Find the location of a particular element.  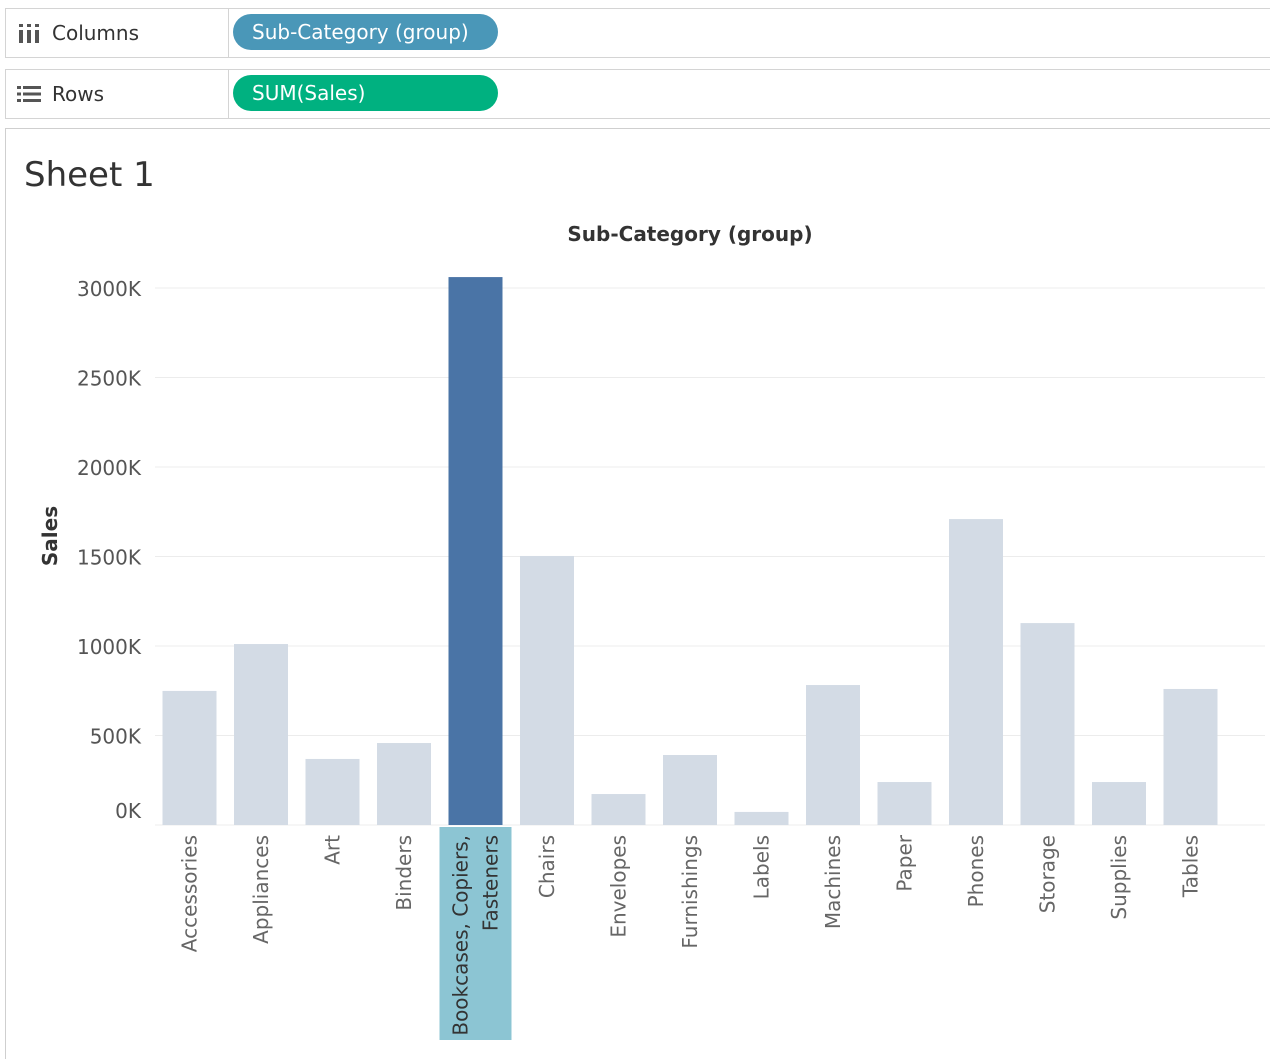

x-tick-label: Chairs is located at coordinates (547, 866).